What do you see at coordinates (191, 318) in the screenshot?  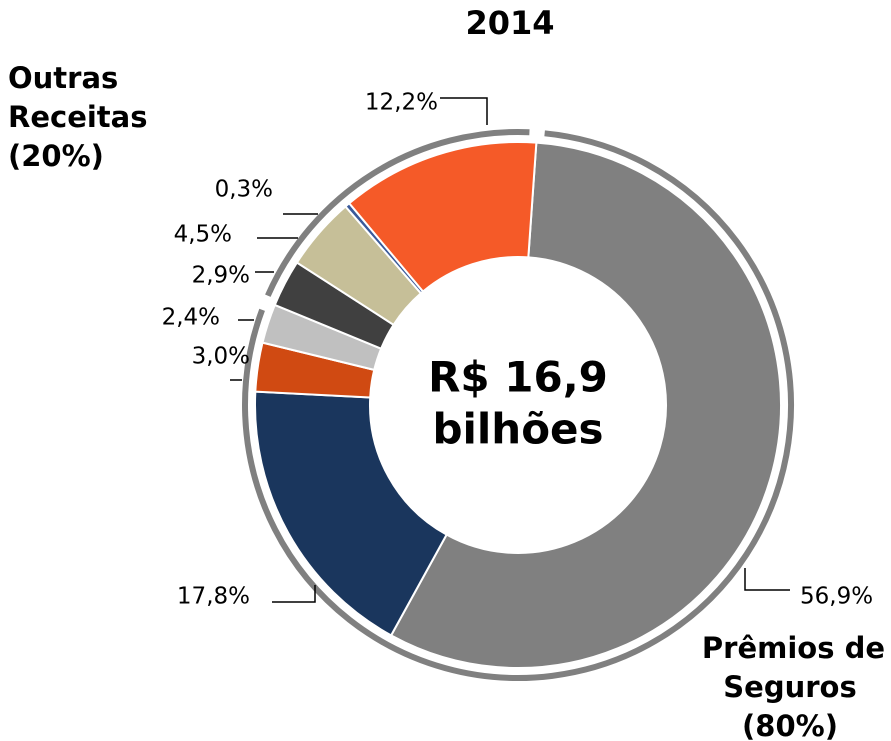 I see `value-label: 2,4%` at bounding box center [191, 318].